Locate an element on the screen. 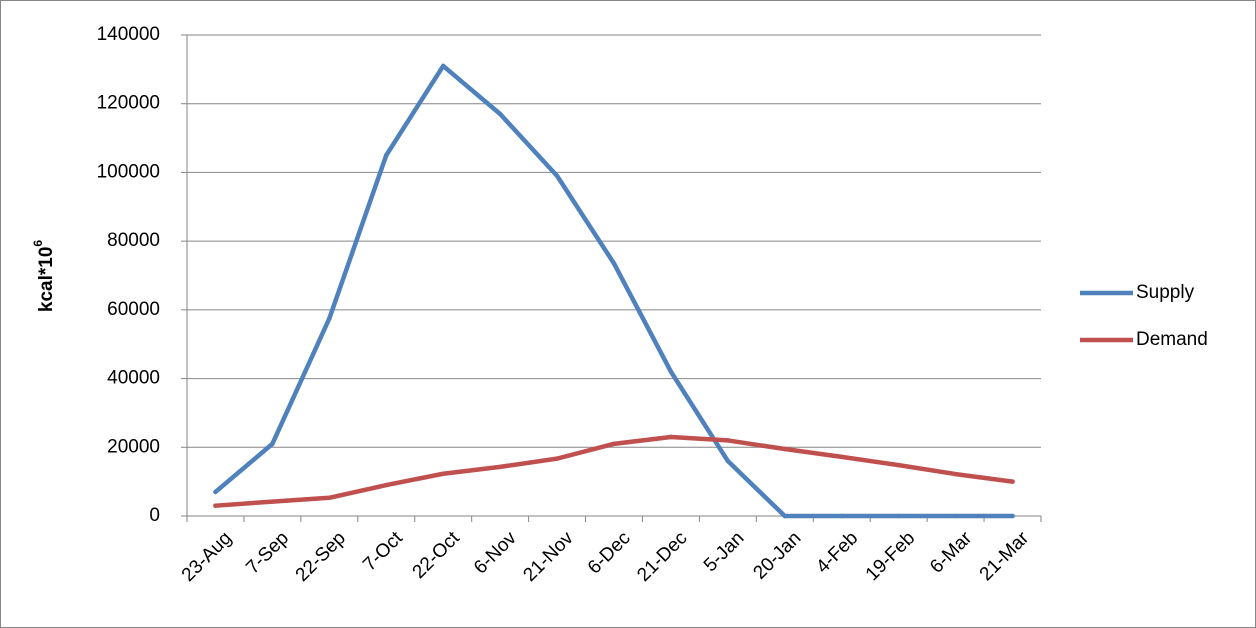 The image size is (1256, 628). x-tick-label-5: 6-Nov is located at coordinates (495, 552).